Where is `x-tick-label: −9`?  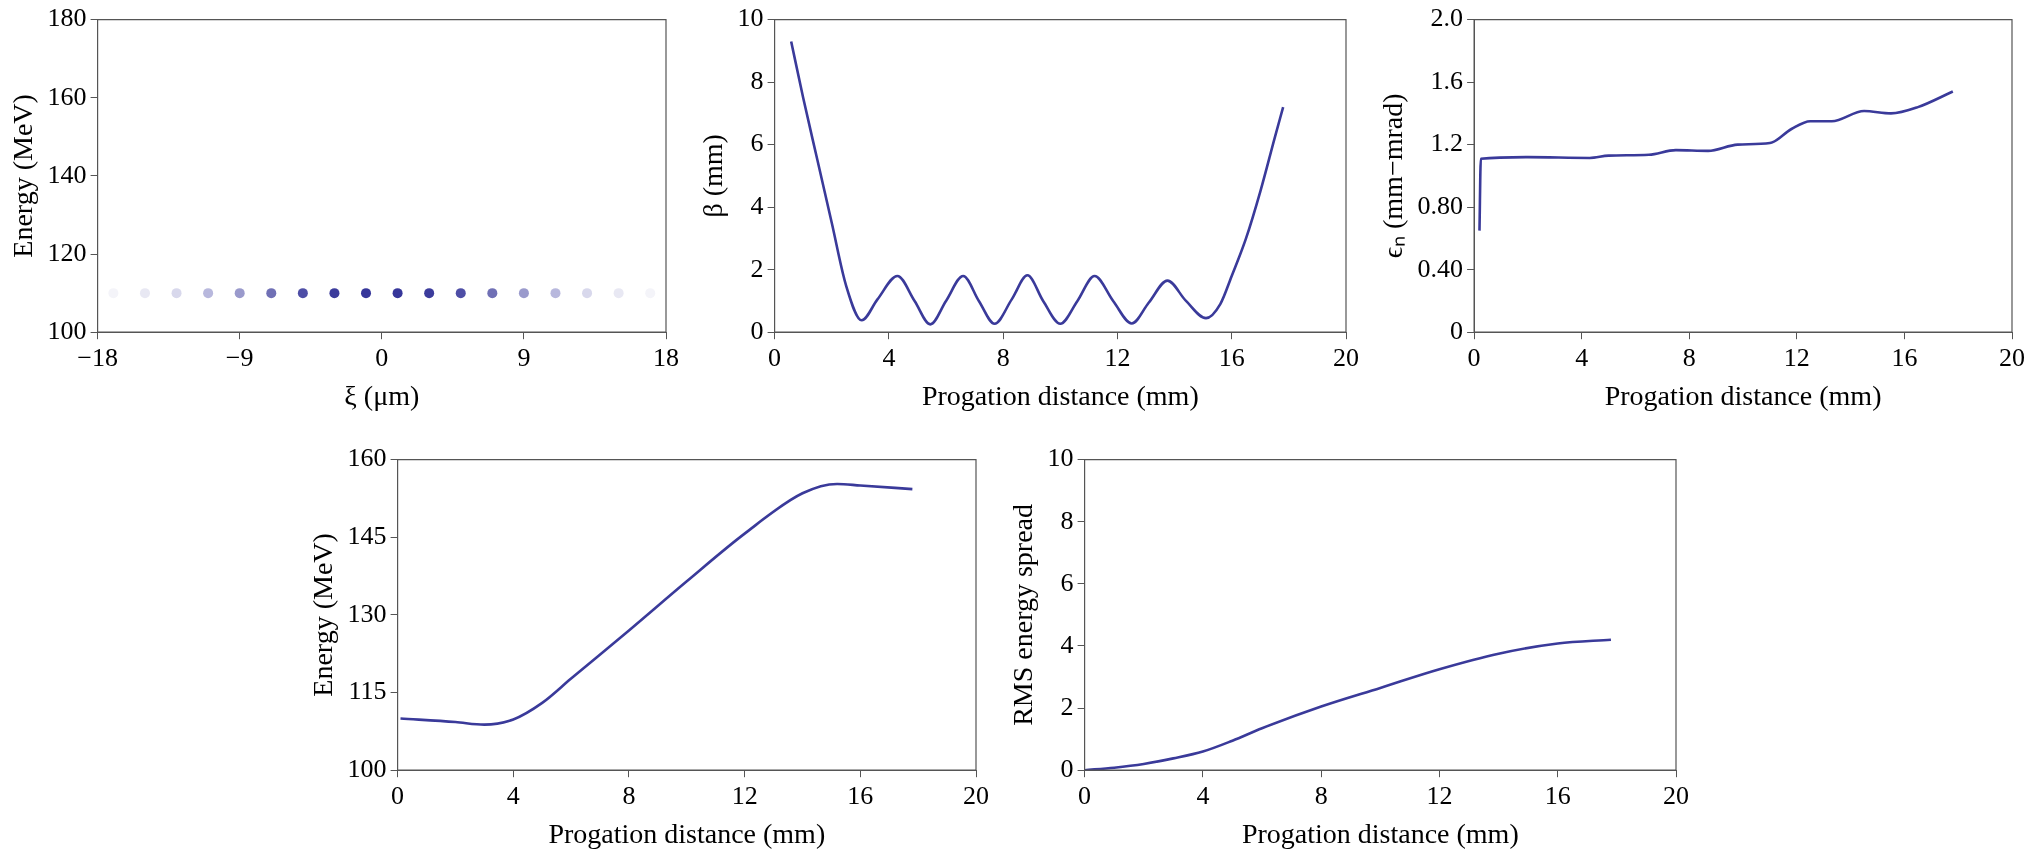 x-tick-label: −9 is located at coordinates (239, 357).